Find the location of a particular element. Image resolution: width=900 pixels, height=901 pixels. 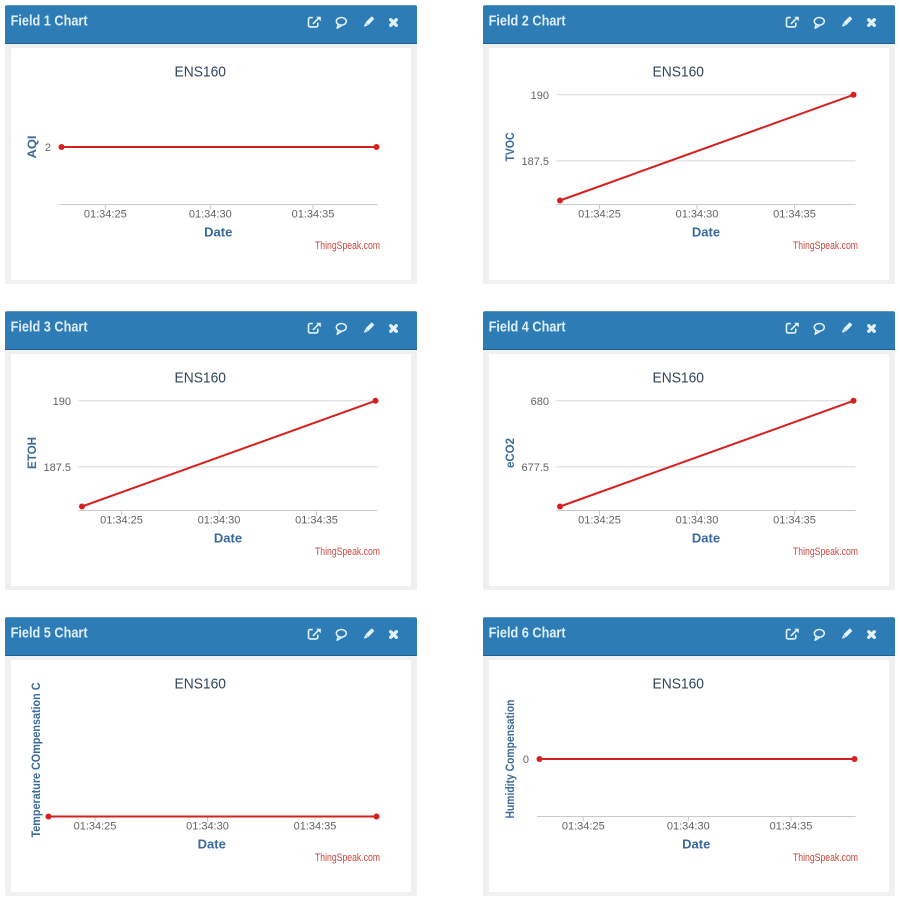

svg-text: AQI is located at coordinates (32, 147).